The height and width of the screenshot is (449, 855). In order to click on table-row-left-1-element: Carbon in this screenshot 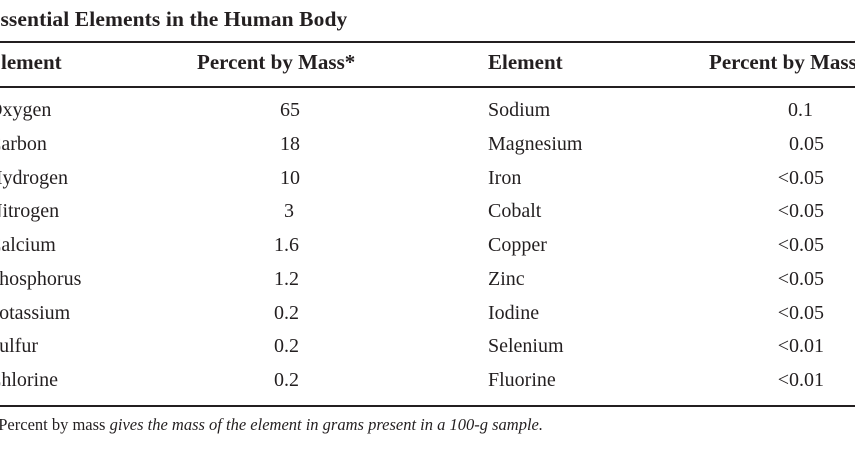, I will do `click(23, 144)`.